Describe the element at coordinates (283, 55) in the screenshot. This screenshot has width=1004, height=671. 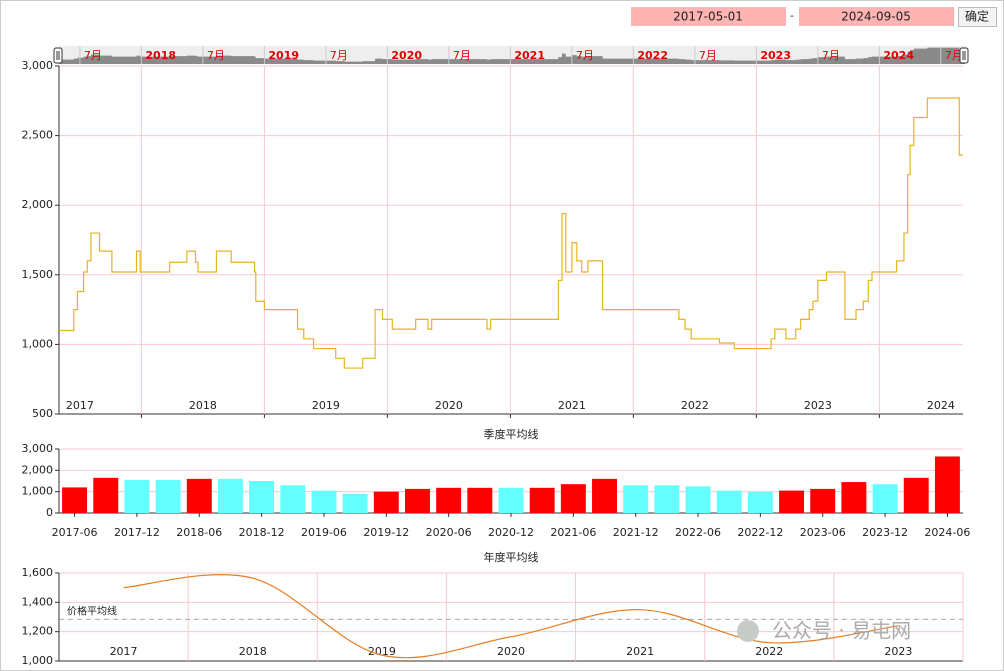
I see `navigator-label: 2019` at that location.